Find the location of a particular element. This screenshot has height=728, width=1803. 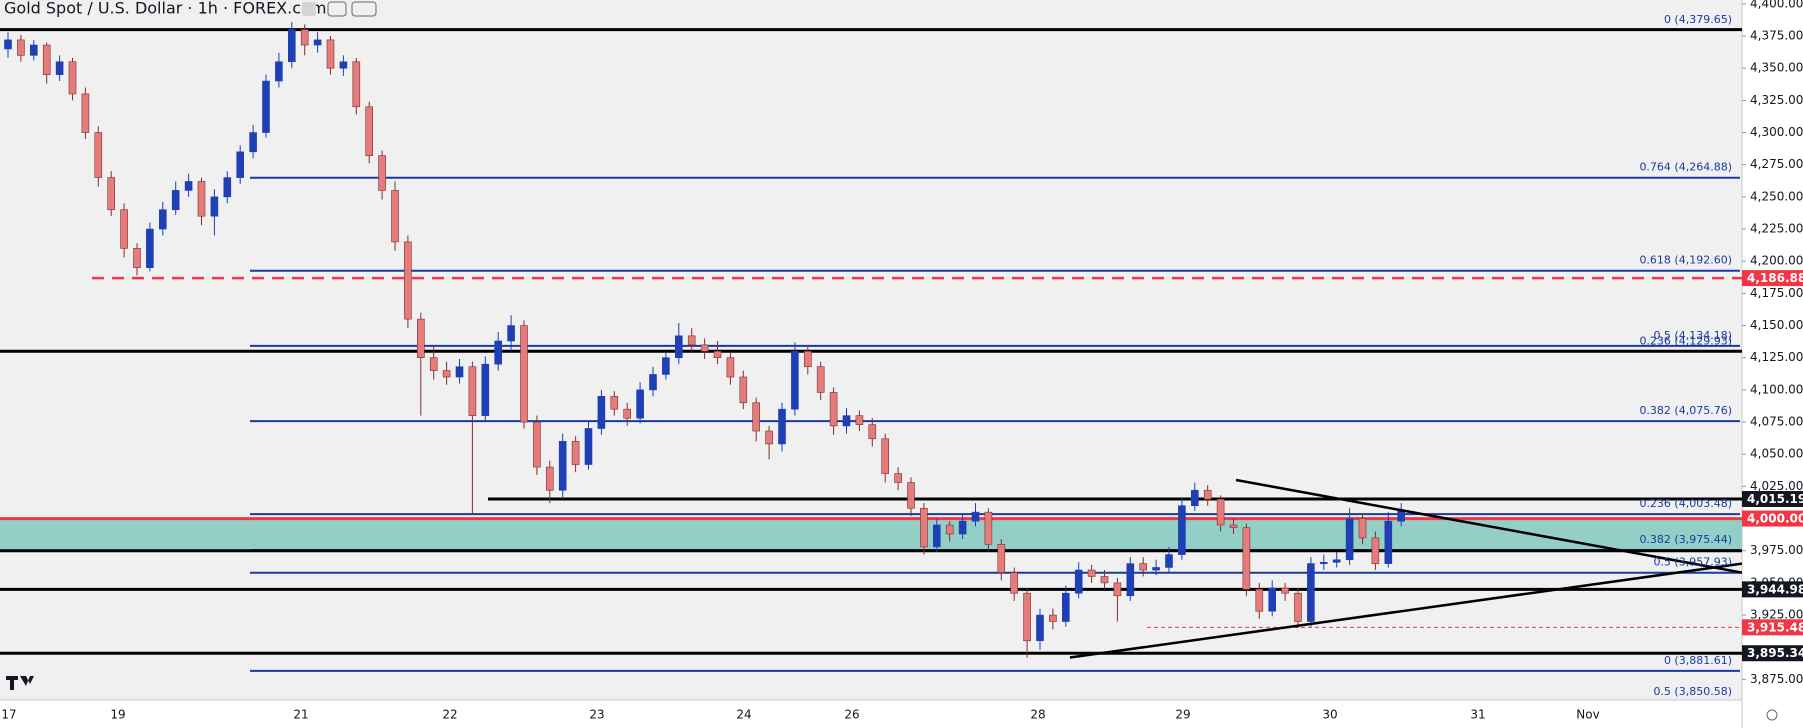

fib-label: 0.382 (3,975.44) is located at coordinates (1685, 539).